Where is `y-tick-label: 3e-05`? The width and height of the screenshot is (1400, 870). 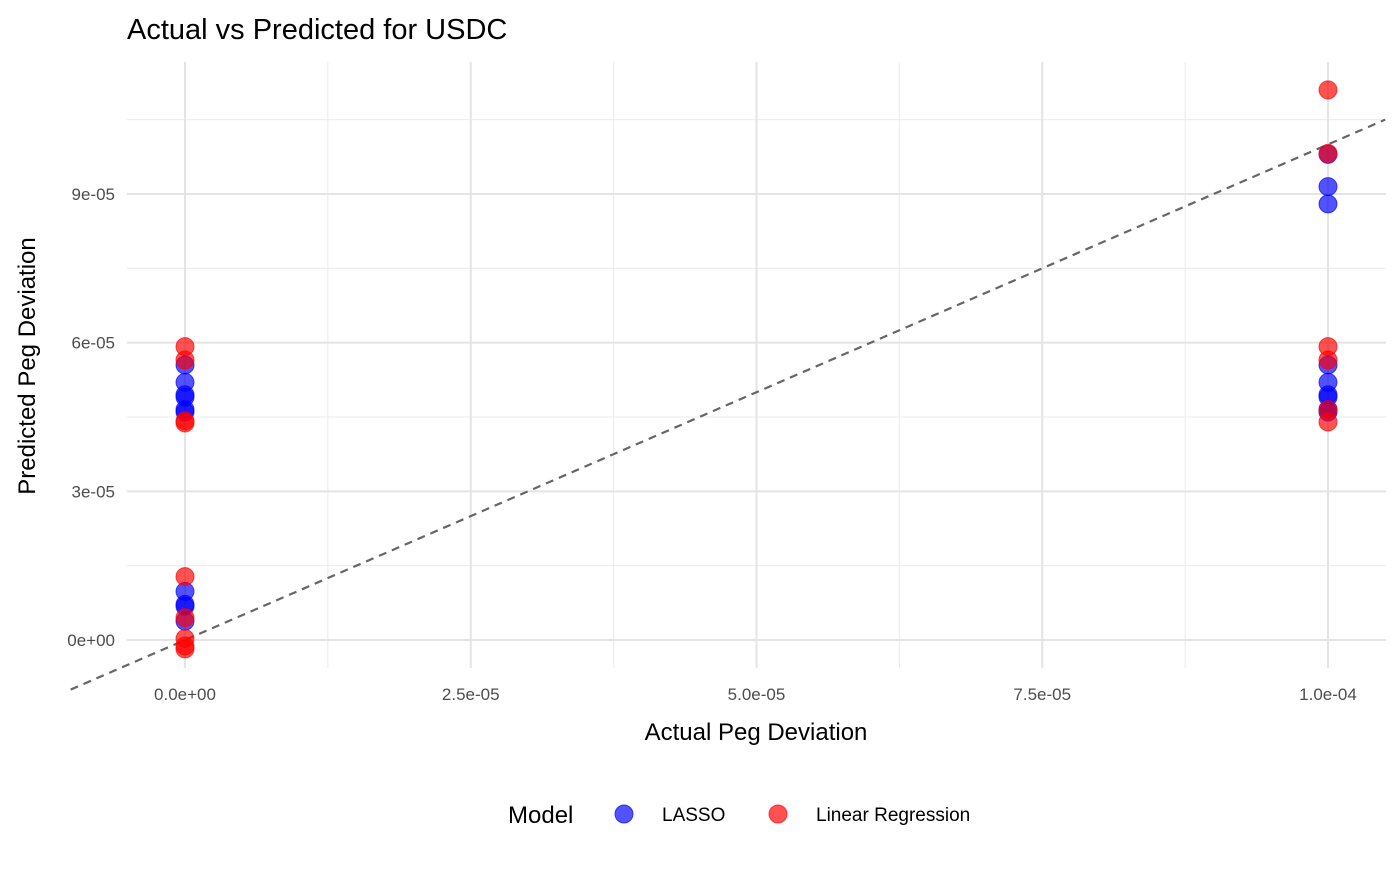
y-tick-label: 3e-05 is located at coordinates (93, 491).